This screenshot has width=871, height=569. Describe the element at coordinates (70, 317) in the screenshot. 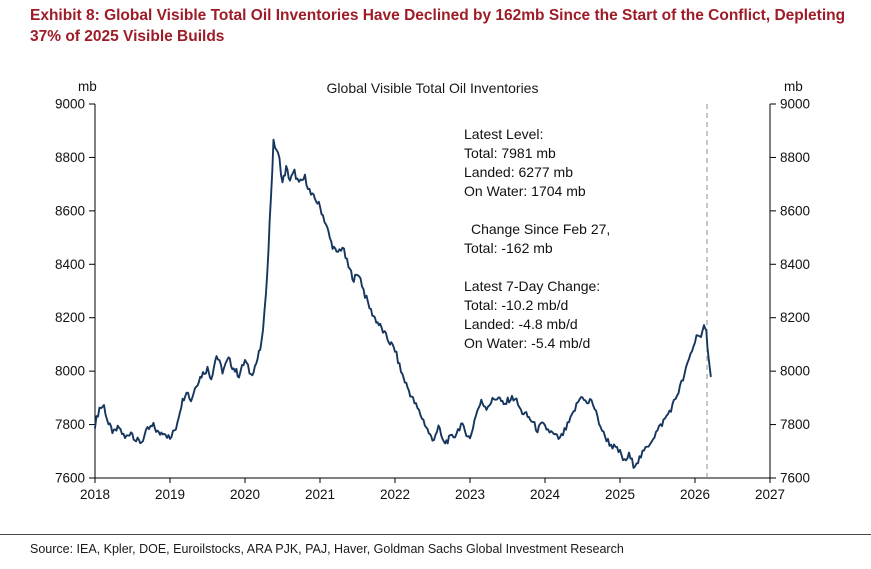

I see `y-tick-label-left: 8200` at that location.